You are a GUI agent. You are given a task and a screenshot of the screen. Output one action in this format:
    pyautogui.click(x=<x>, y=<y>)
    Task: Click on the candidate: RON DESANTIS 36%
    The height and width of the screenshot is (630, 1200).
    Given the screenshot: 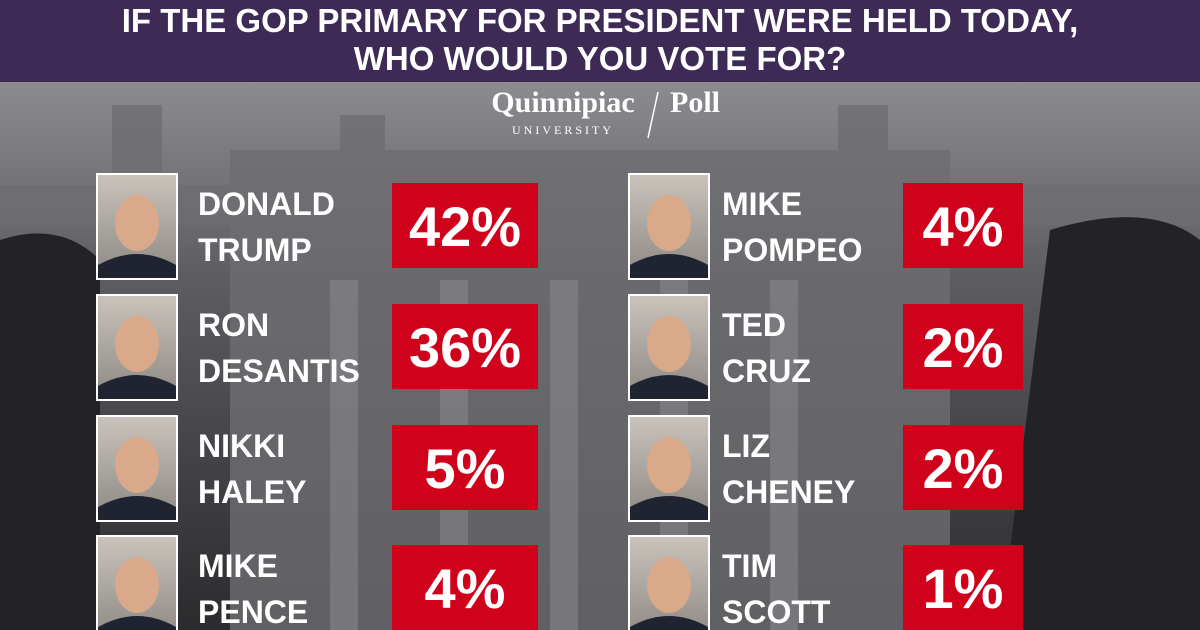 What is the action you would take?
    pyautogui.click(x=317, y=347)
    